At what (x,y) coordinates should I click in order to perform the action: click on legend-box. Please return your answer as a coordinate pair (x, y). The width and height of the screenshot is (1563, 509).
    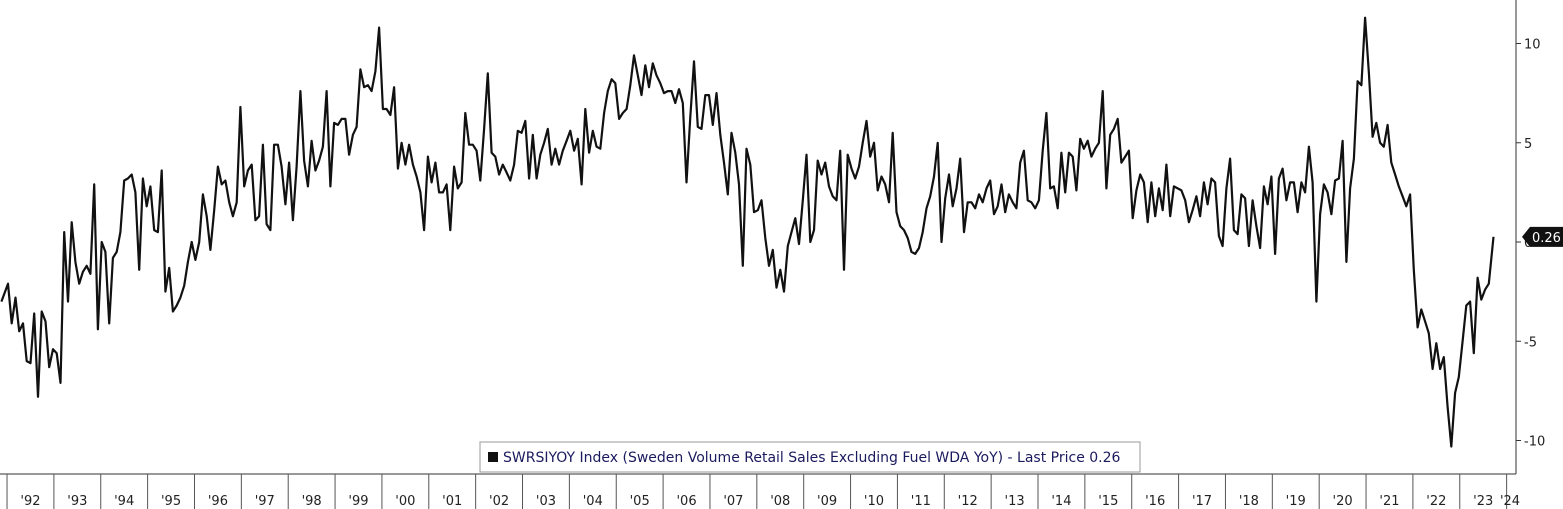
    Looking at the image, I should click on (810, 457).